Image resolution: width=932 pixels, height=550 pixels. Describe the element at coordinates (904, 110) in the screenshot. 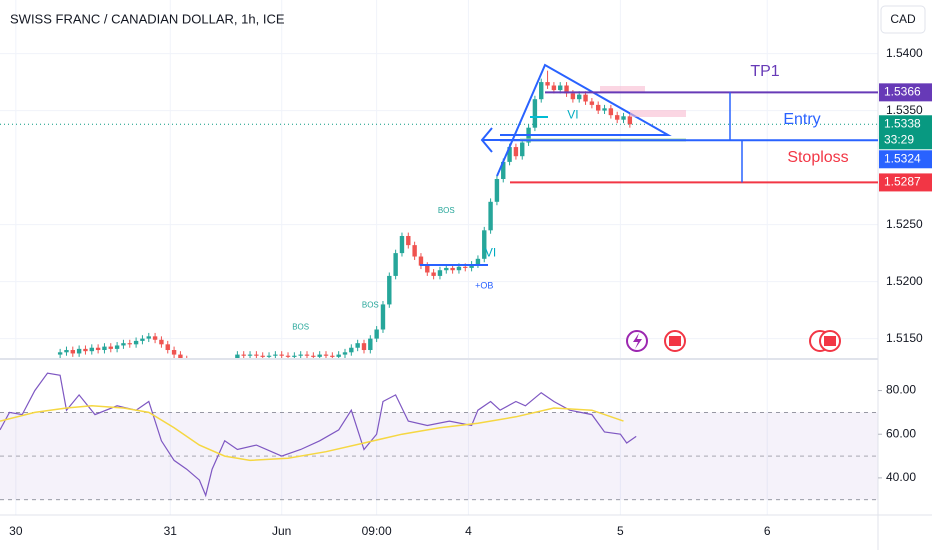

I see `y-tick-label: 1.5350` at that location.